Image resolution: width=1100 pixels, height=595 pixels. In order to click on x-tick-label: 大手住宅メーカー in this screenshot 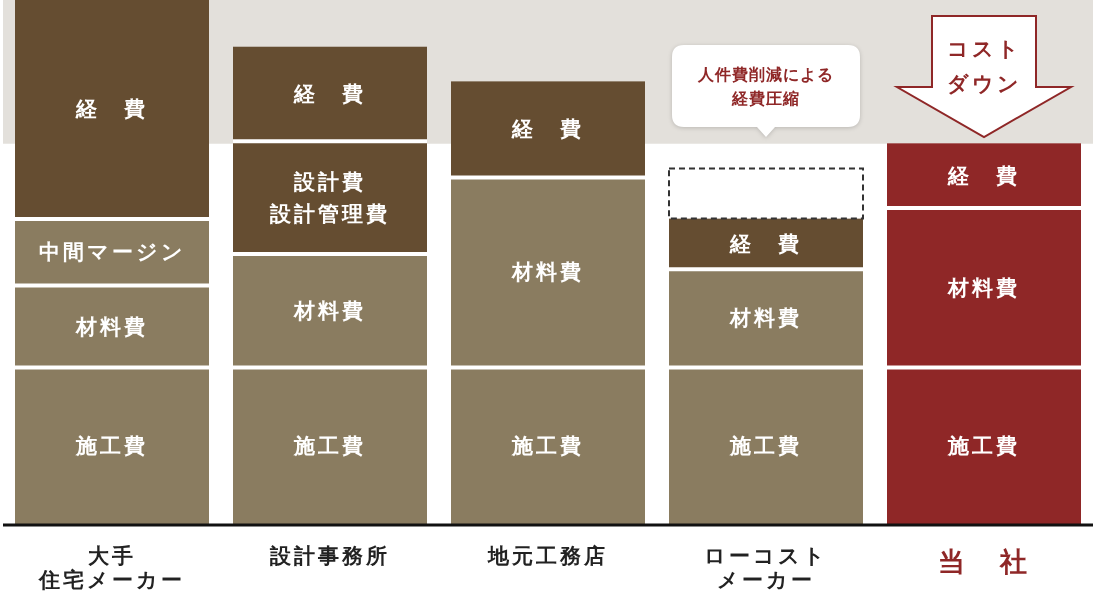, I will do `click(111, 568)`.